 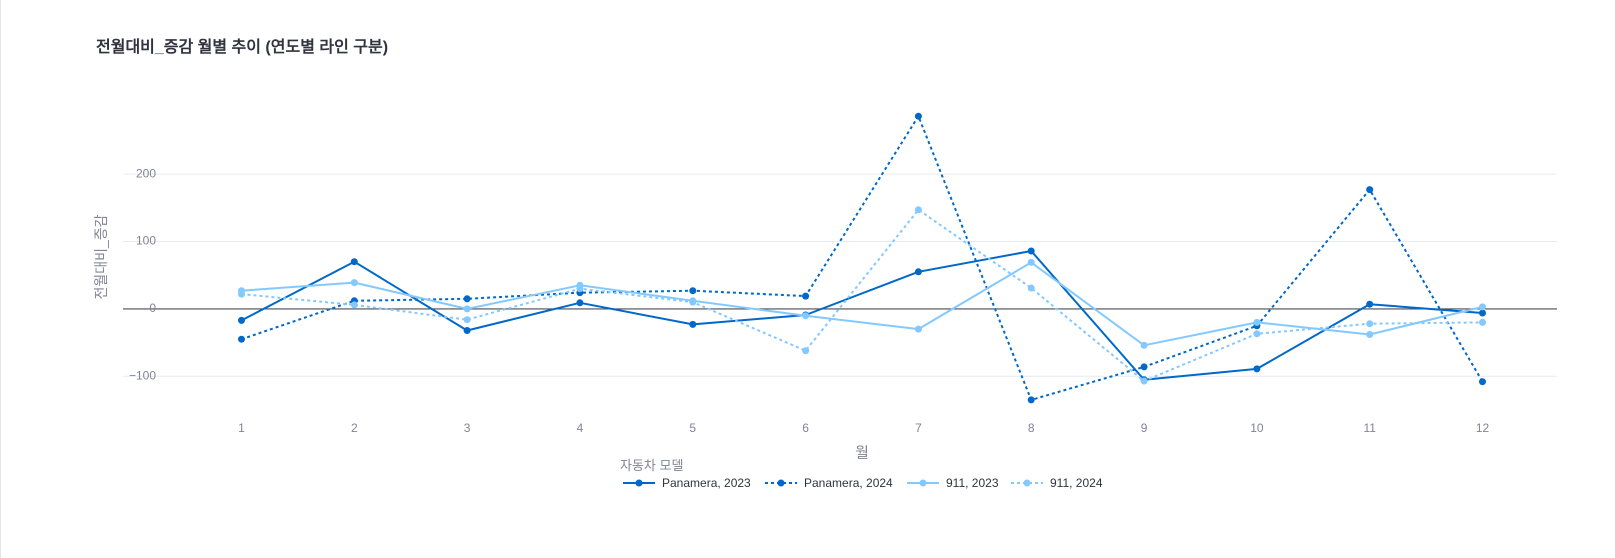 What do you see at coordinates (1257, 334) in the screenshot?
I see `data-point-911-2024-m10` at bounding box center [1257, 334].